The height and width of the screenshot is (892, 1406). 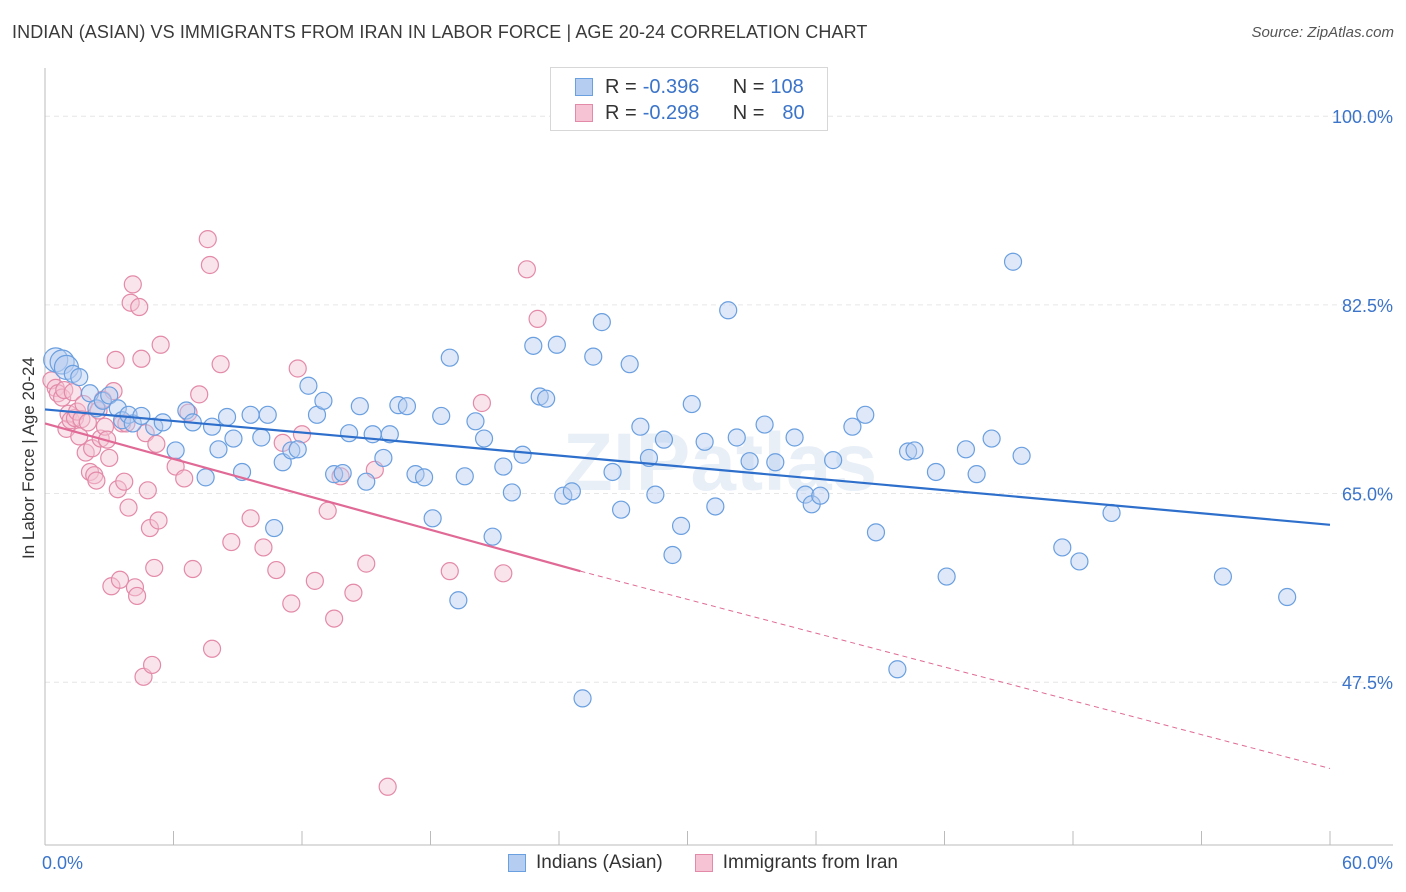 What do you see at coordinates (28, 458) in the screenshot?
I see `y-axis-label: In Labor Force | Age 20-24` at bounding box center [28, 458].